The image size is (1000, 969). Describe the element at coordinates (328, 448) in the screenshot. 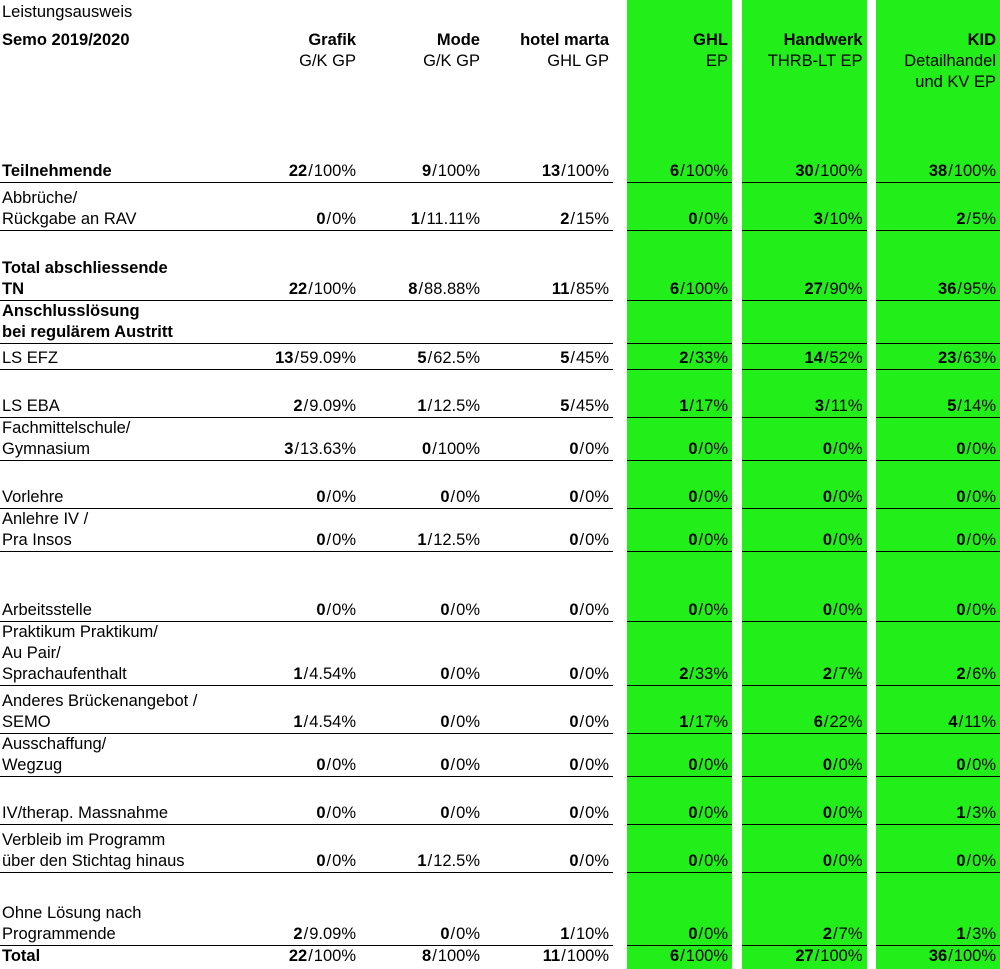

I see `percent-value: 13.63%` at that location.